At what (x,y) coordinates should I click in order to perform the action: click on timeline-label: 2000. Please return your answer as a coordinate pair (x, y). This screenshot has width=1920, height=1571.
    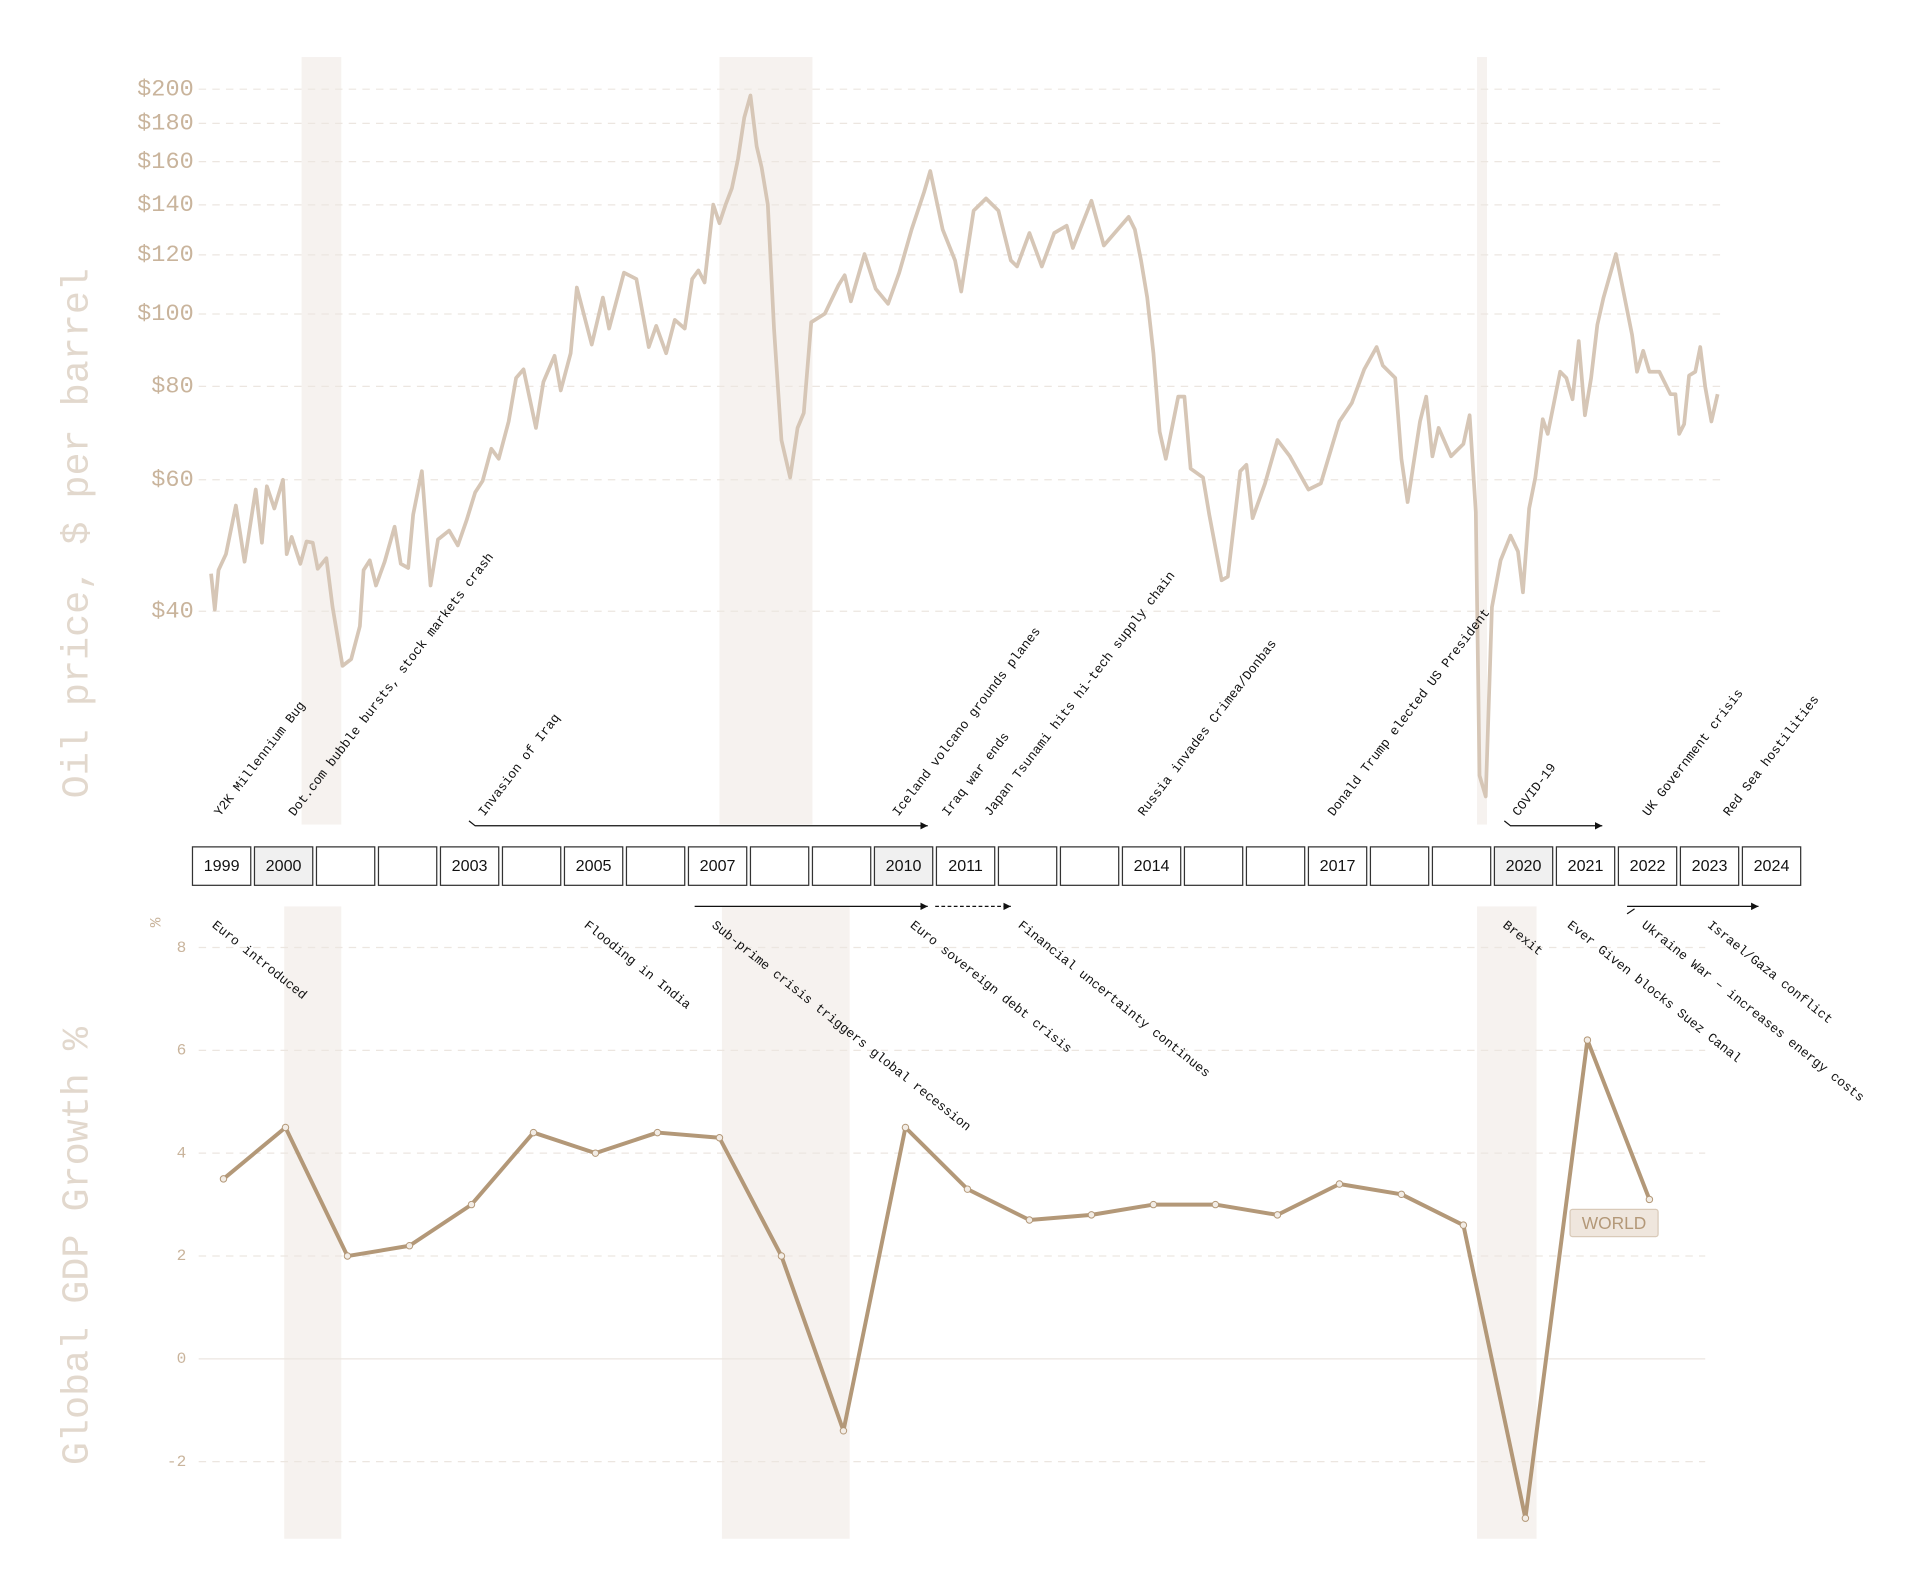
    Looking at the image, I should click on (284, 866).